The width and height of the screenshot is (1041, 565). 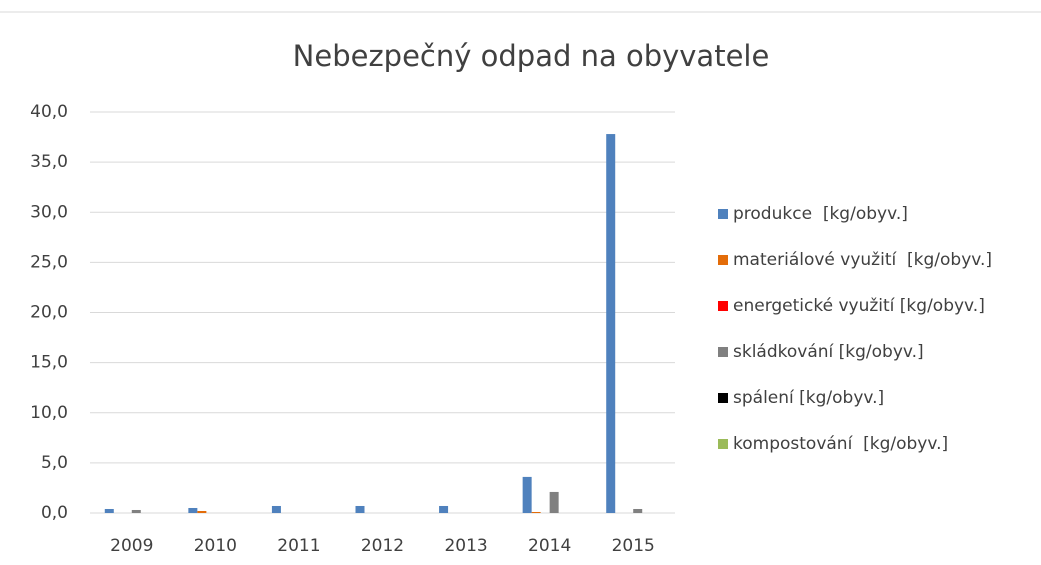 What do you see at coordinates (840, 444) in the screenshot?
I see `legend-label: kompostování [kg/obyv.]` at bounding box center [840, 444].